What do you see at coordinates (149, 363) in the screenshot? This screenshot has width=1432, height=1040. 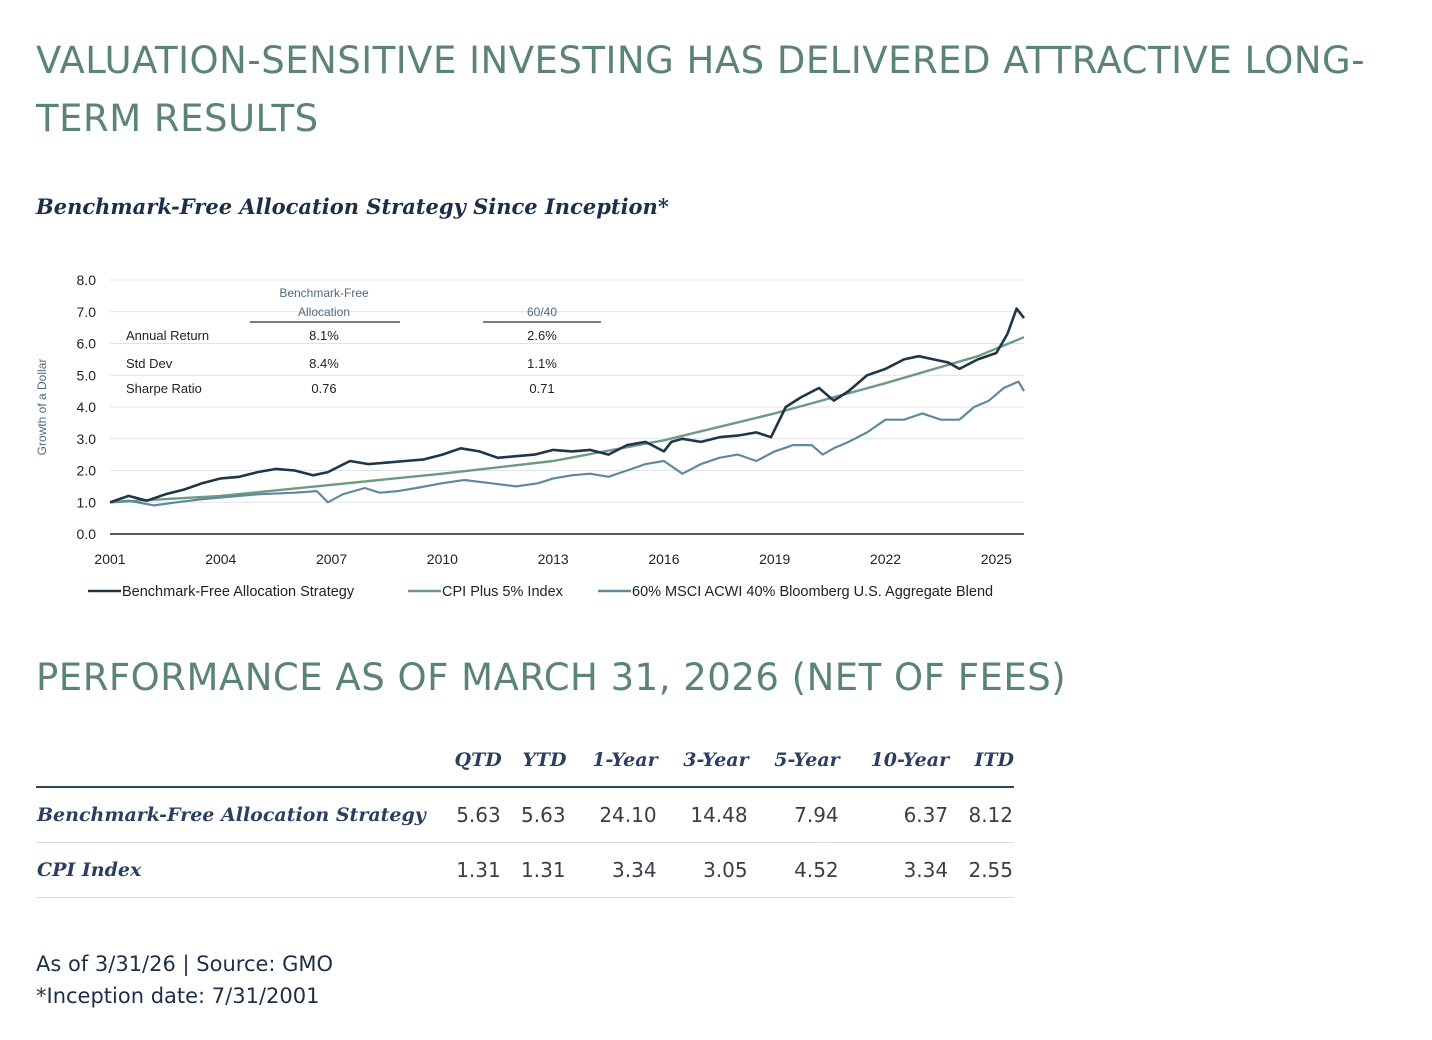 I see `stats-row-label: Std Dev` at bounding box center [149, 363].